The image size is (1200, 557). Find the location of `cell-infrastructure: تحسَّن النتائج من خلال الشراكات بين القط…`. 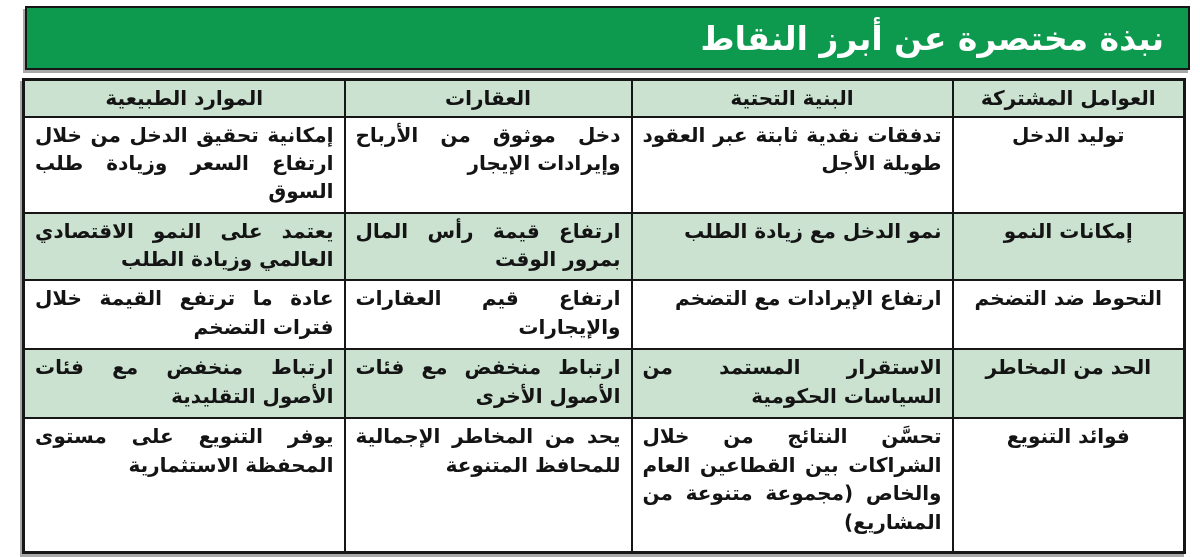

cell-infrastructure: تحسَّن النتائج من خلال الشراكات بين القط… is located at coordinates (792, 485).